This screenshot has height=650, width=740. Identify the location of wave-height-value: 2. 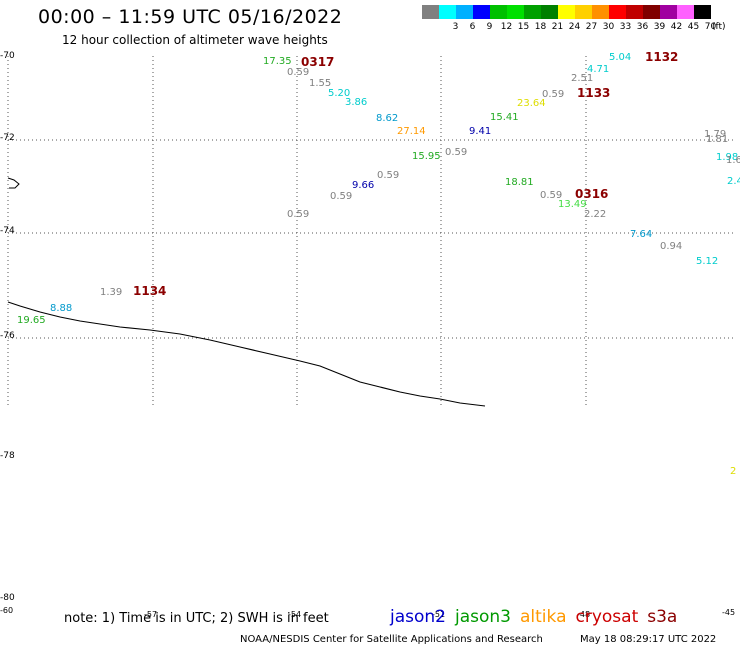
(733, 471).